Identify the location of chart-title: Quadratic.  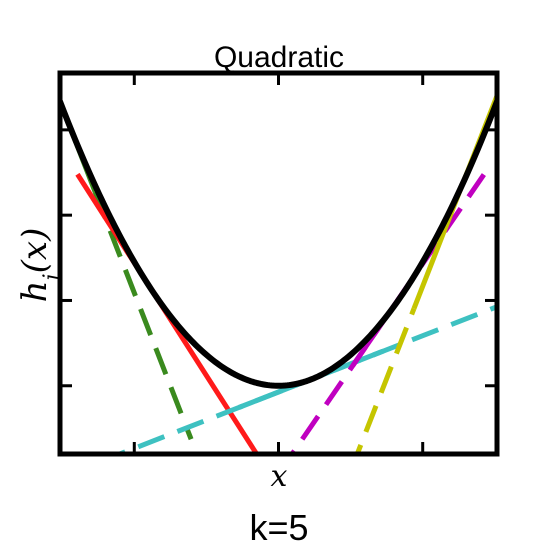
(279, 57).